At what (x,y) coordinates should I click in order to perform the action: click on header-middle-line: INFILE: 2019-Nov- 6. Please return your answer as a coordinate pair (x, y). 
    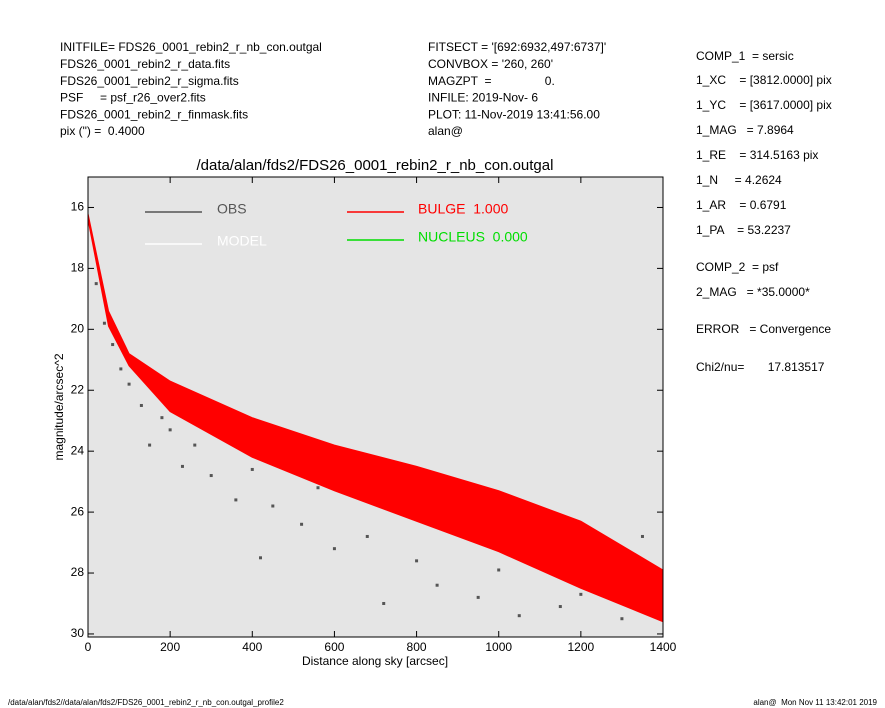
    Looking at the image, I should click on (483, 98).